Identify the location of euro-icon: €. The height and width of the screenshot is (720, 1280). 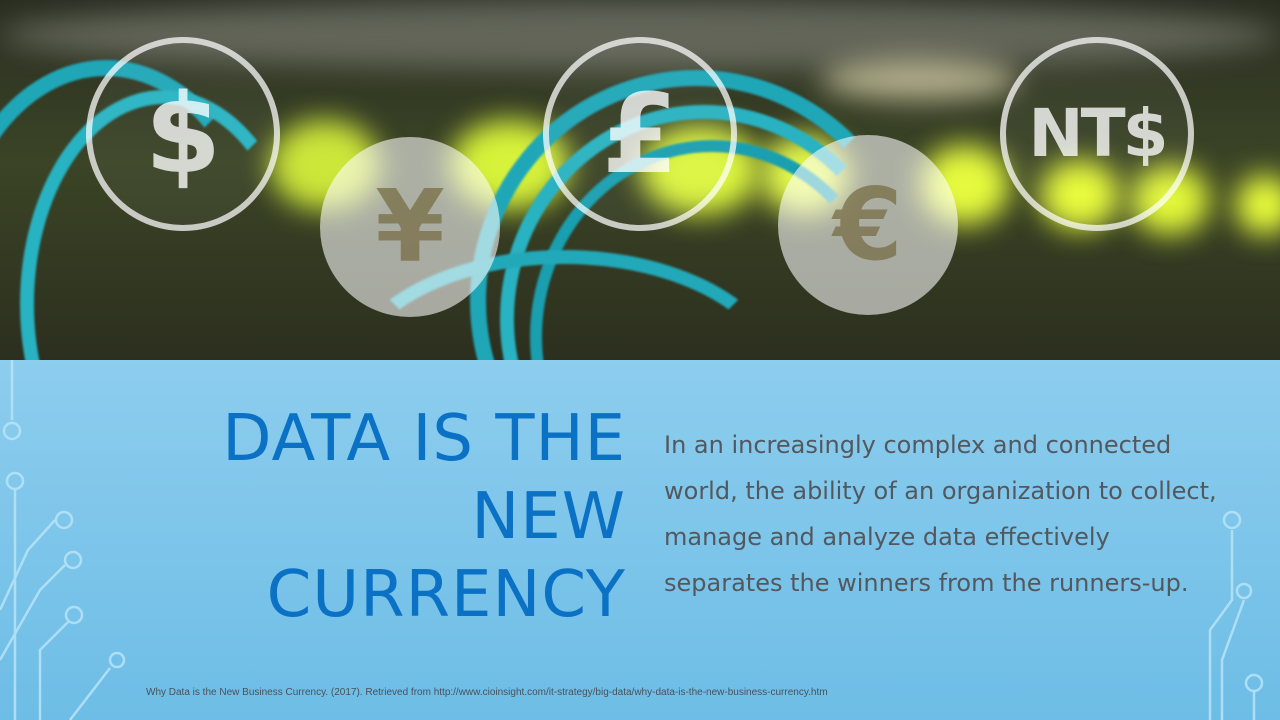
(868, 225).